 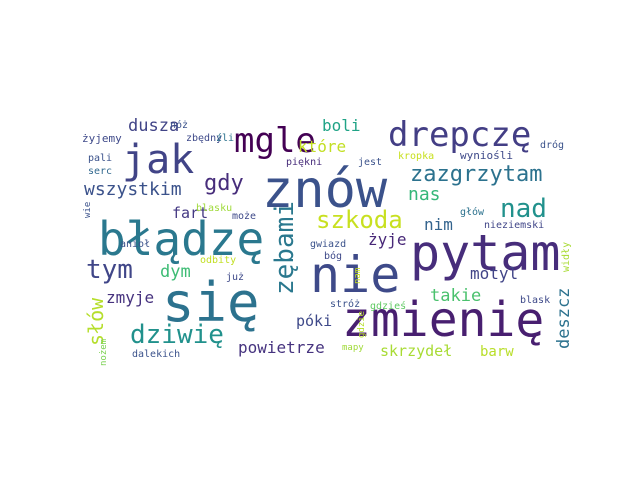 I want to click on word-takie: takie, so click(x=456, y=296).